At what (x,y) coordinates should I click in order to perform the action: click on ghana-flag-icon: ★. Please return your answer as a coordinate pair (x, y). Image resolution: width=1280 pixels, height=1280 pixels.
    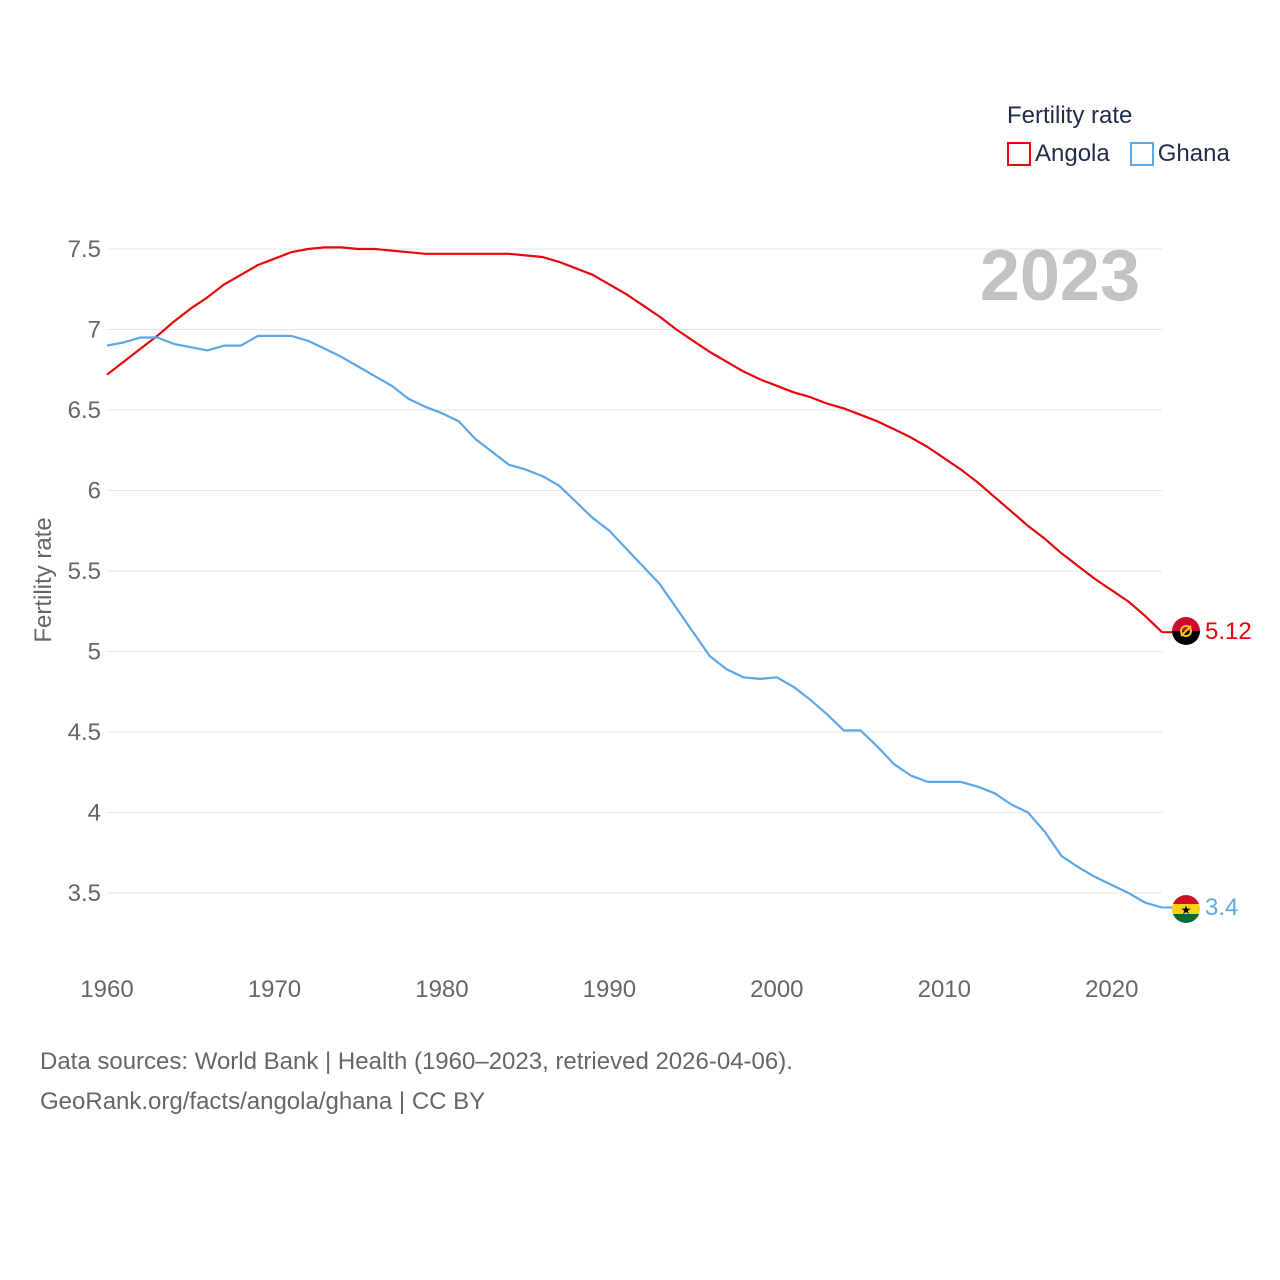
    Looking at the image, I should click on (1186, 909).